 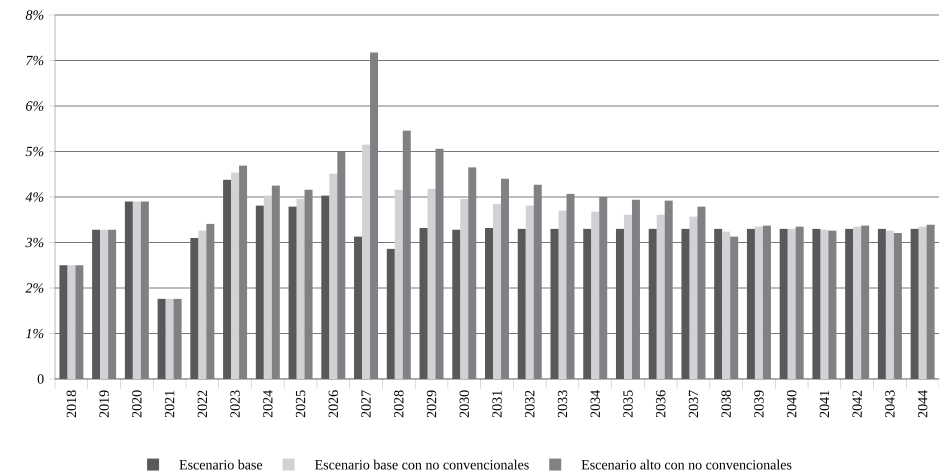 I want to click on x-tick-label: 2038, so click(x=726, y=404).